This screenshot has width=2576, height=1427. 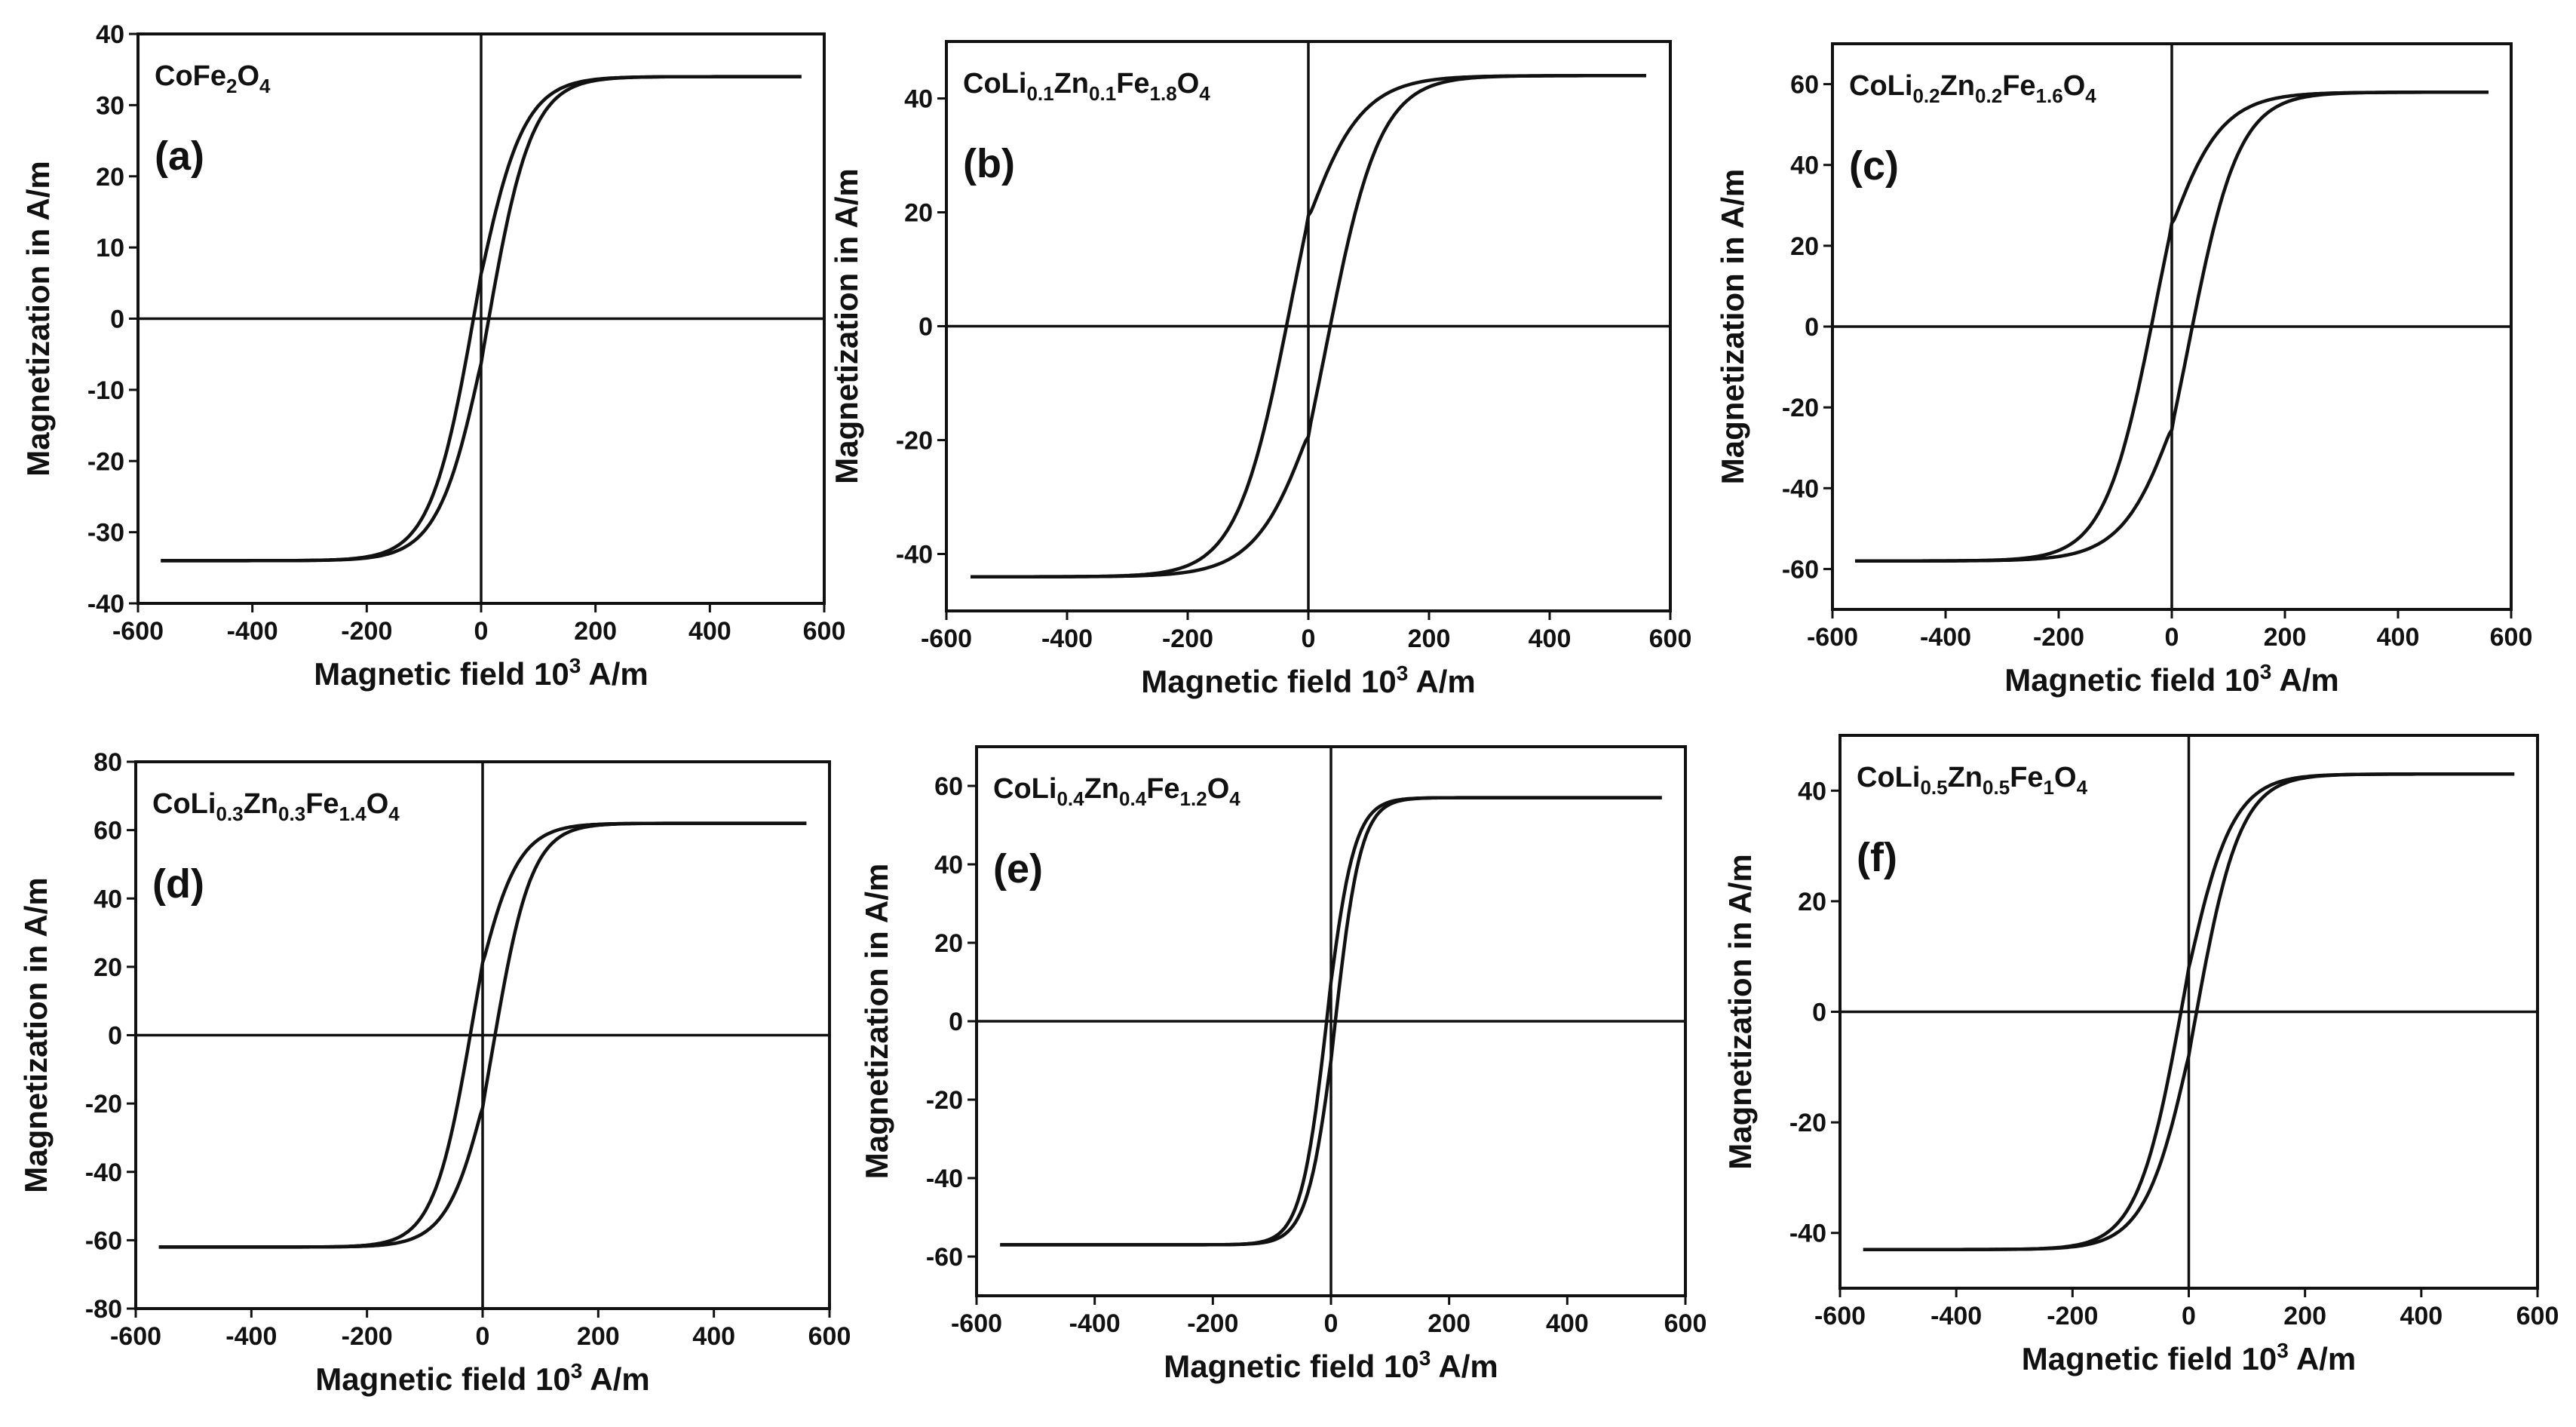 What do you see at coordinates (1972, 781) in the screenshot?
I see `compound-formula: CoLi0.5Zn0.5Fe1O4` at bounding box center [1972, 781].